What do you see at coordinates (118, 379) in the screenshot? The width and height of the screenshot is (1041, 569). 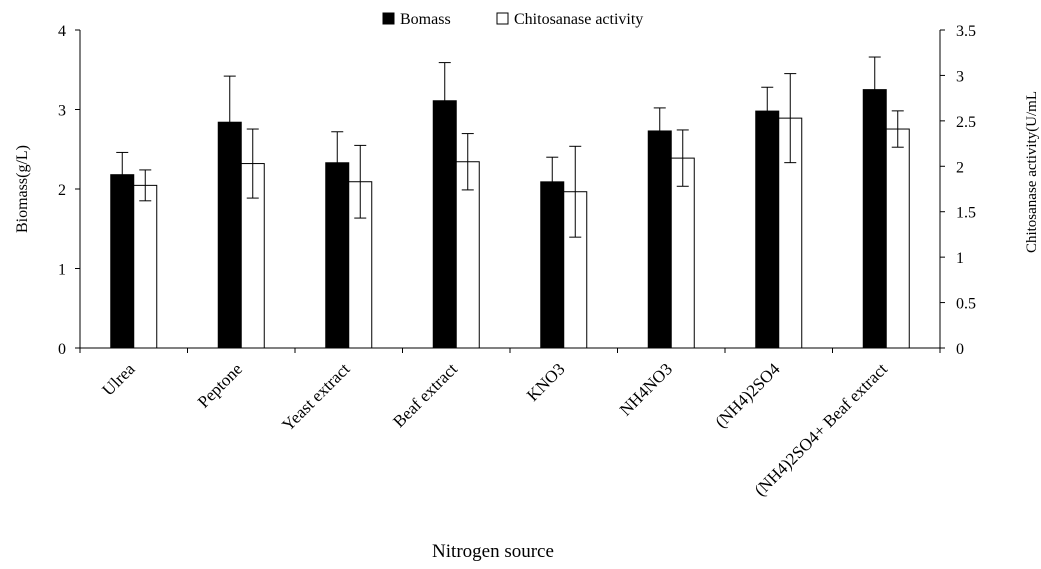 I see `category-label-ulrea: Ulrea` at bounding box center [118, 379].